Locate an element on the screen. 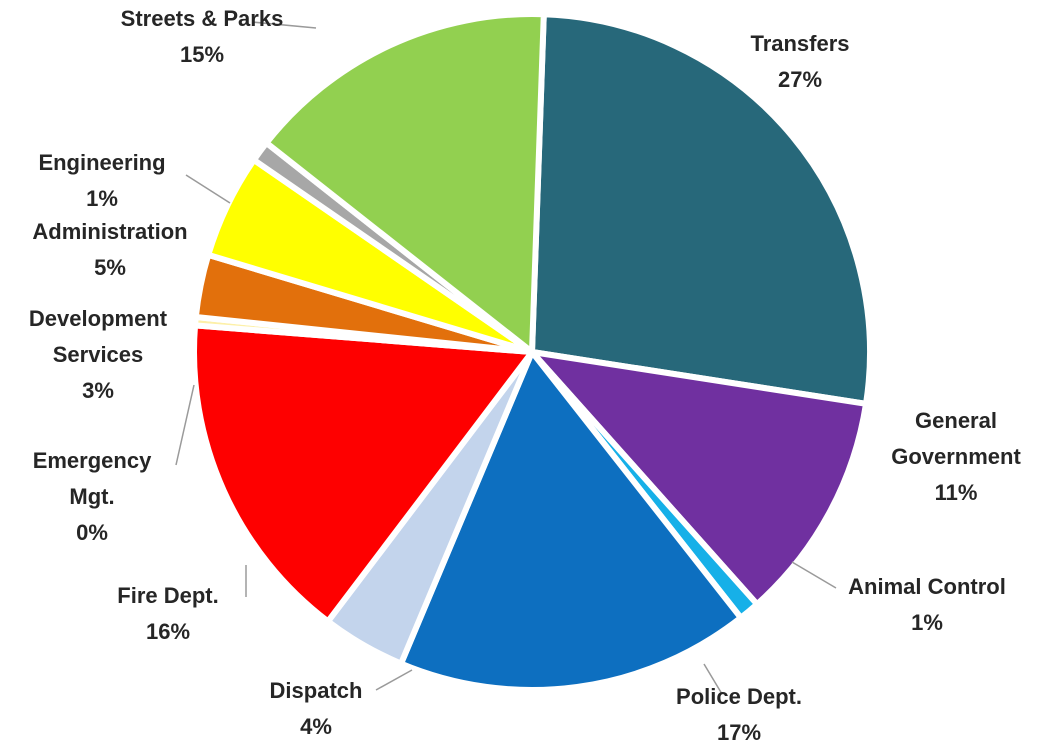 This screenshot has height=748, width=1038. slice-label: Streets & Parks 15% is located at coordinates (202, 36).